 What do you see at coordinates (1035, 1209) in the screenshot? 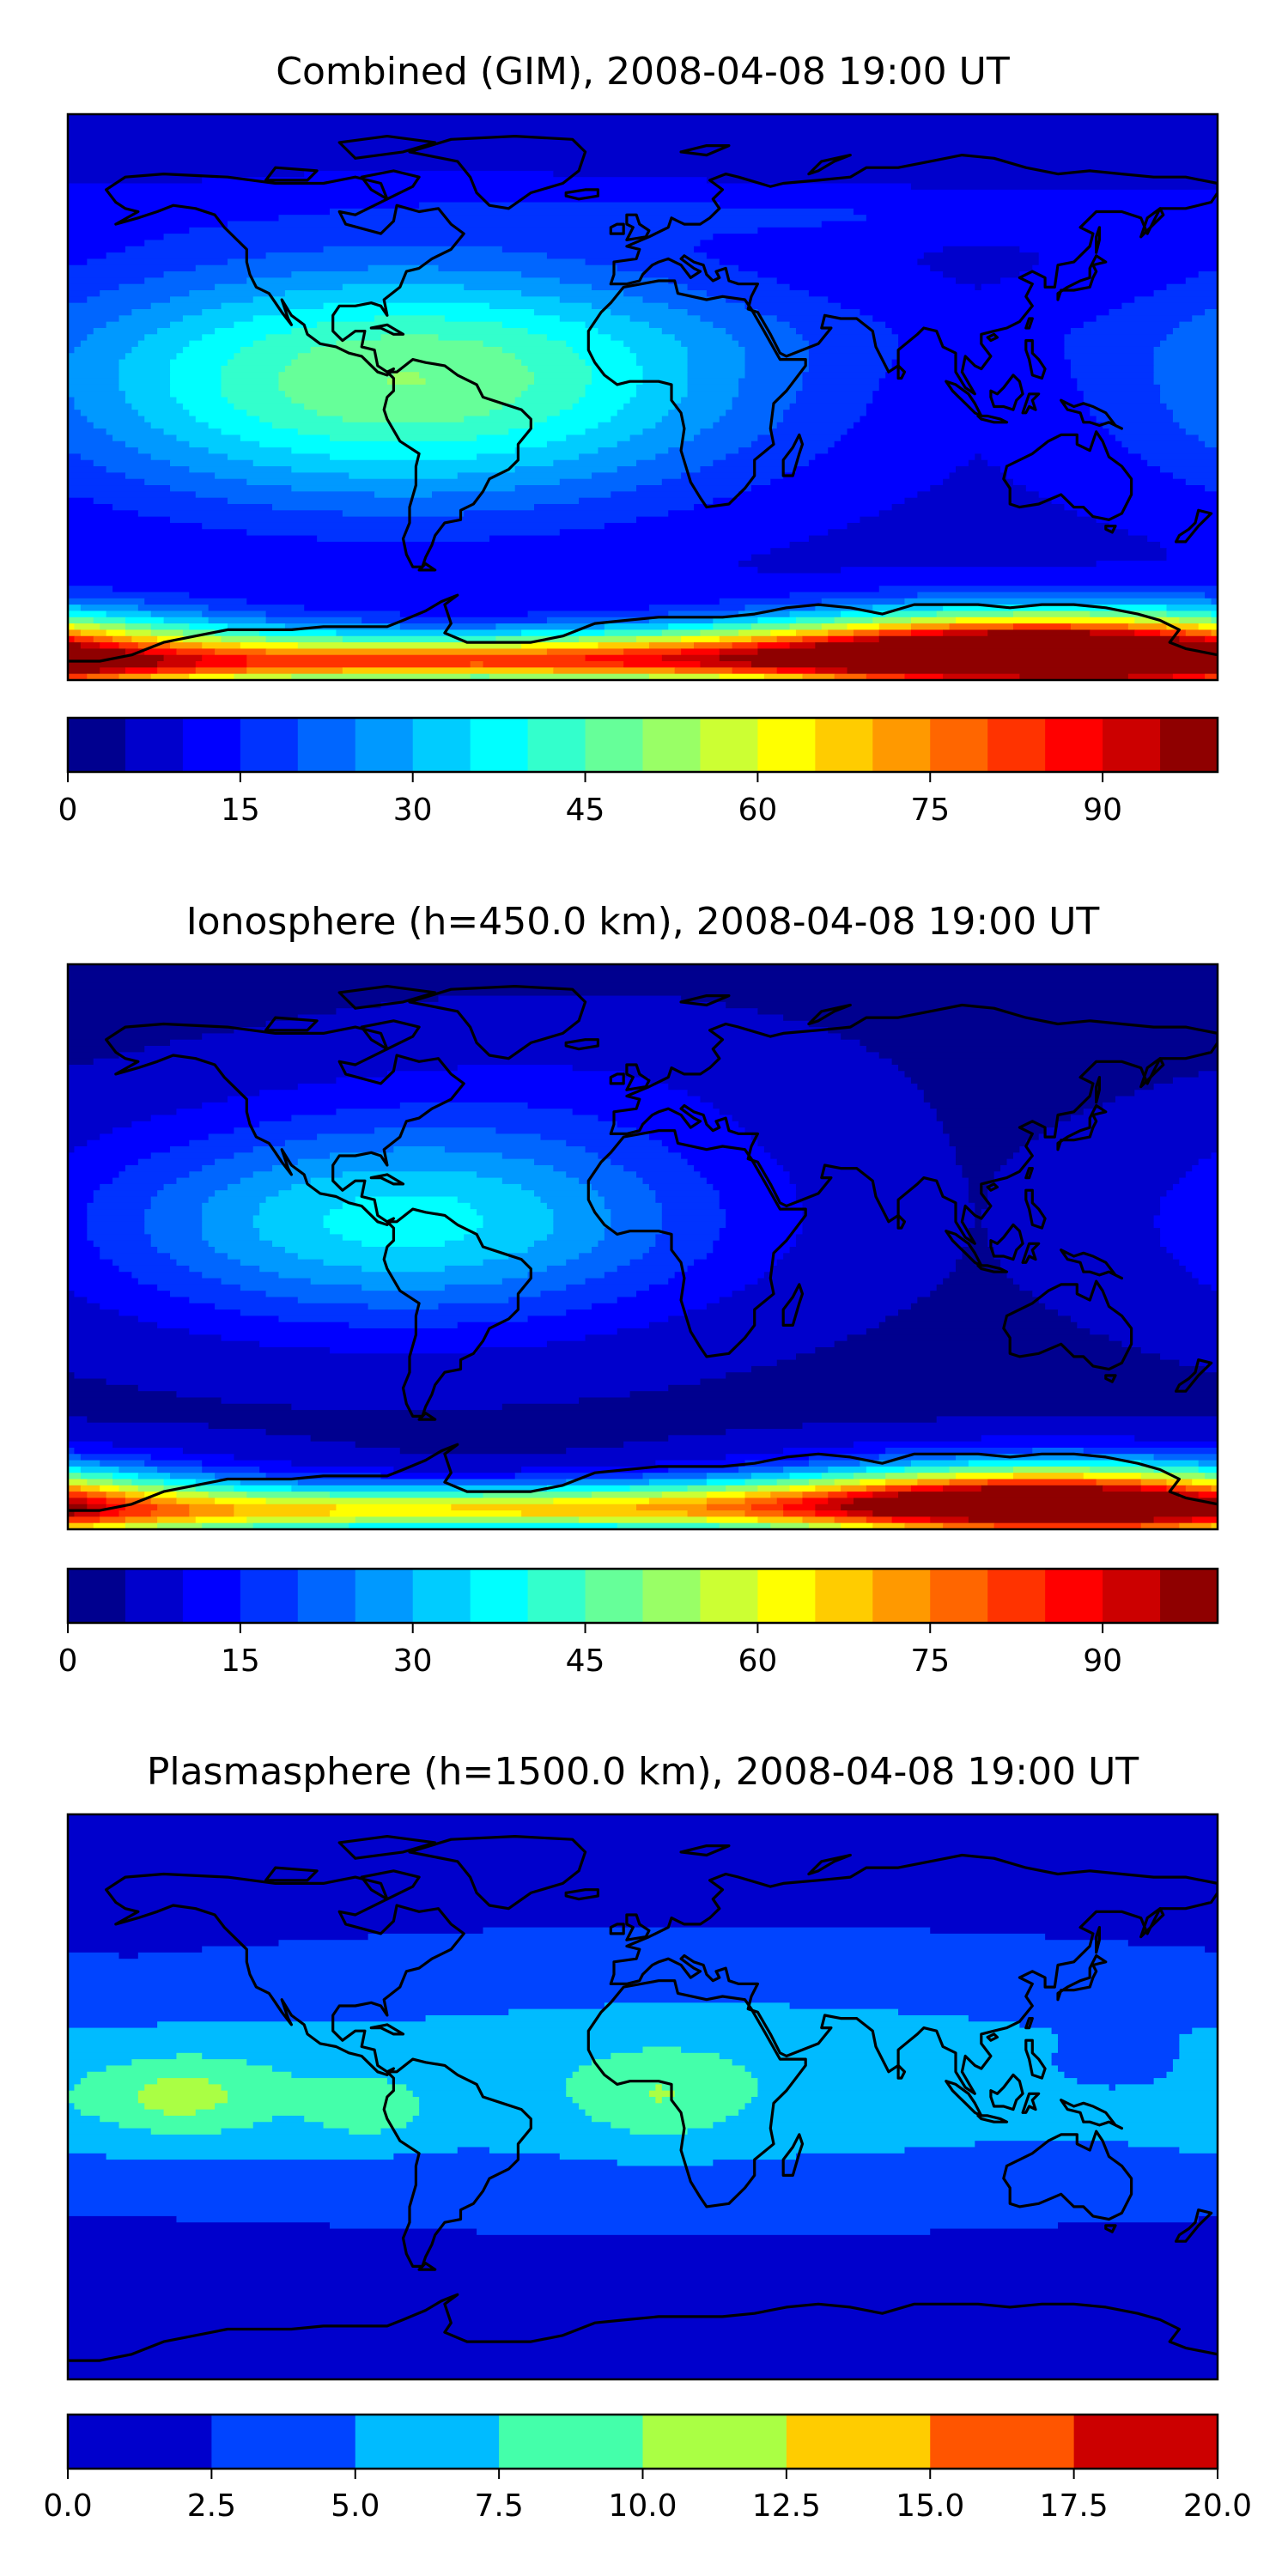
I see `coastline-philippines` at bounding box center [1035, 1209].